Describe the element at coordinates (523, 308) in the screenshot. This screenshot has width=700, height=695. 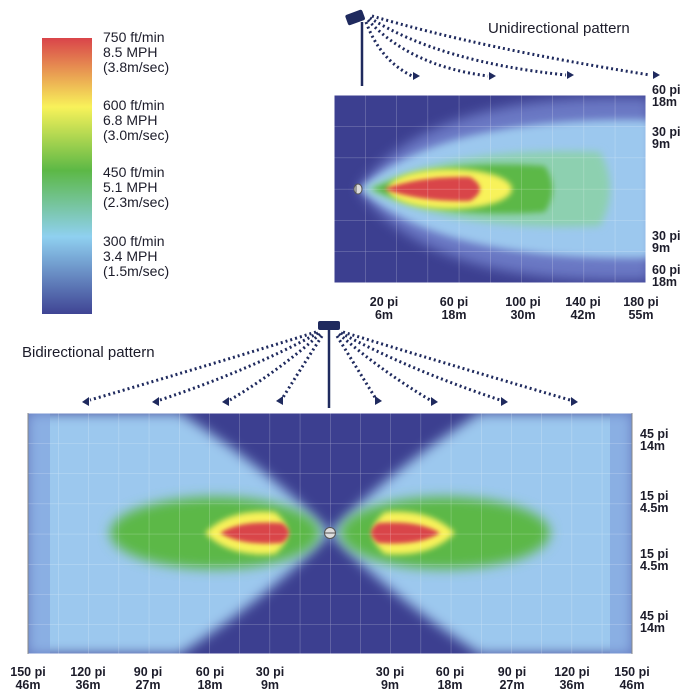
I see `unidirectional-x-tick: 100 pi 30m` at that location.